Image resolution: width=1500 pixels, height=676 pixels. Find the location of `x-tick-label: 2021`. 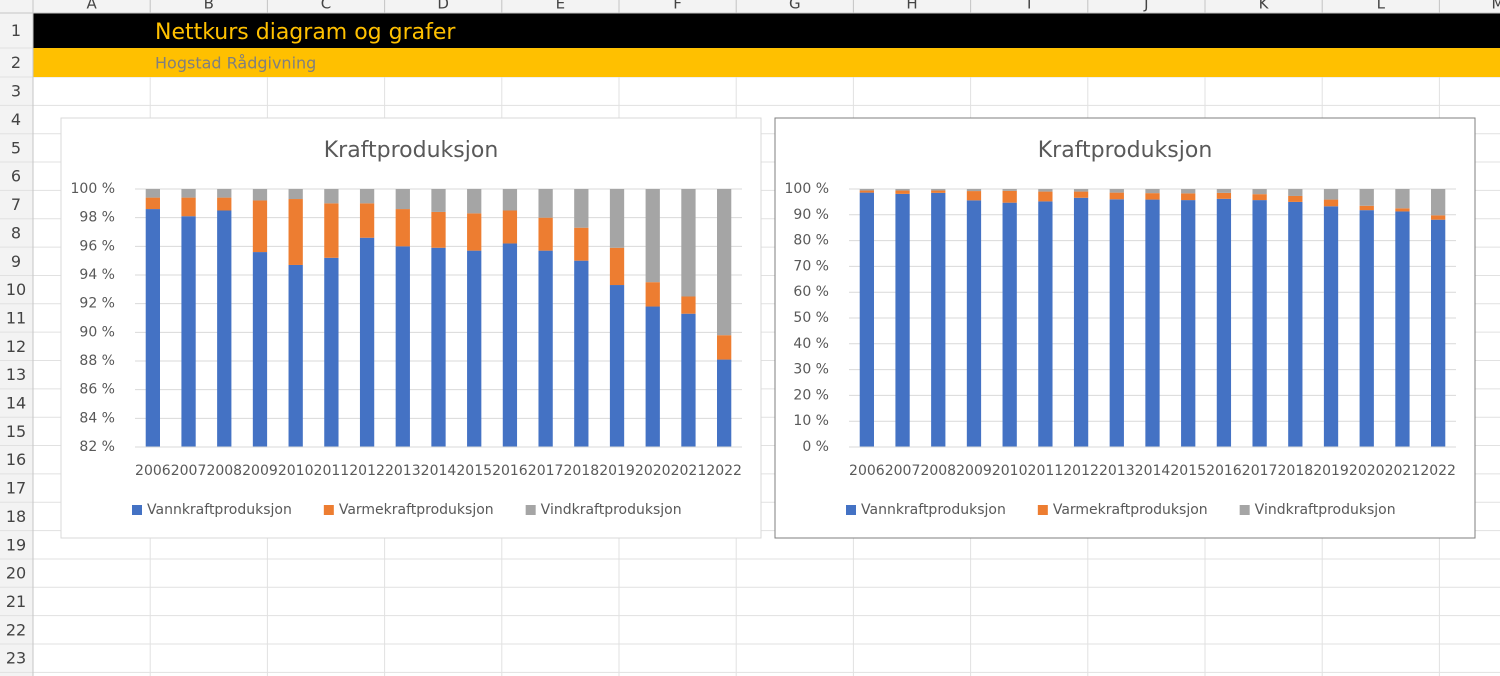

x-tick-label: 2021 is located at coordinates (1403, 471).